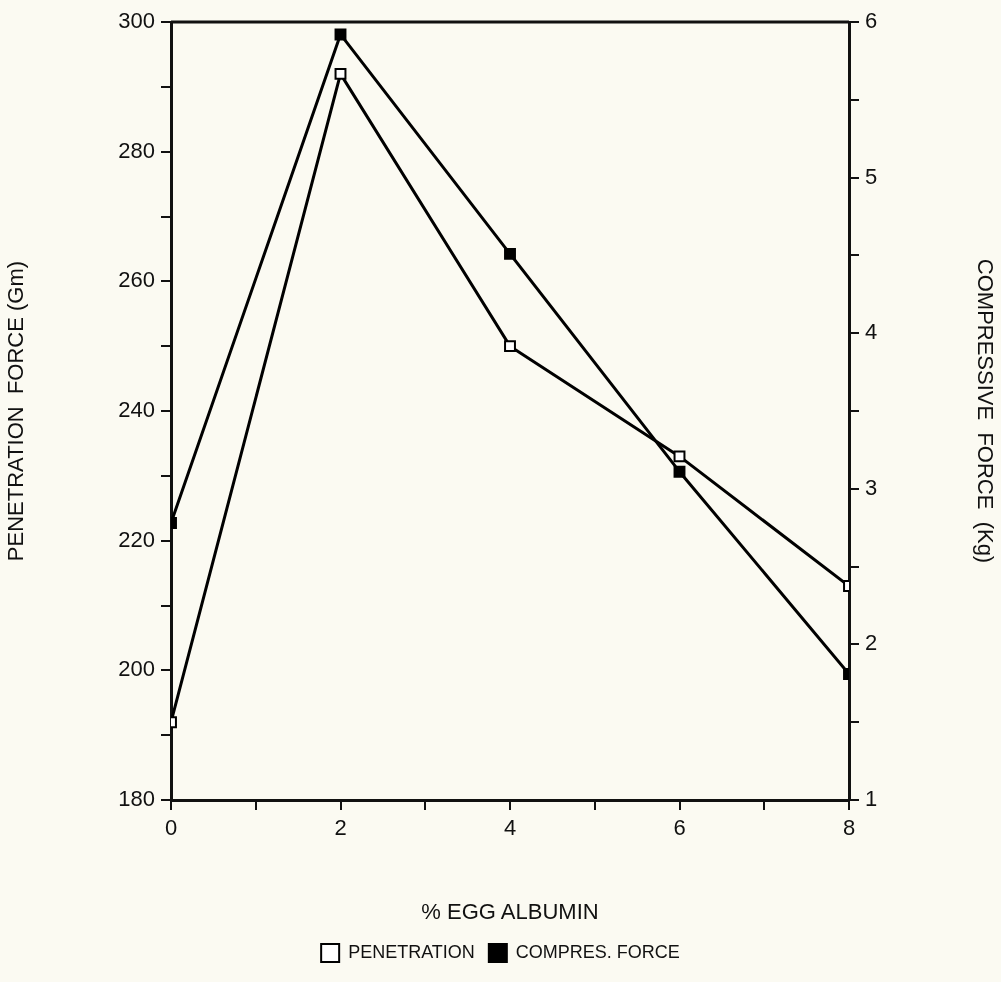  Describe the element at coordinates (136, 150) in the screenshot. I see `y-tick-label: 280` at that location.